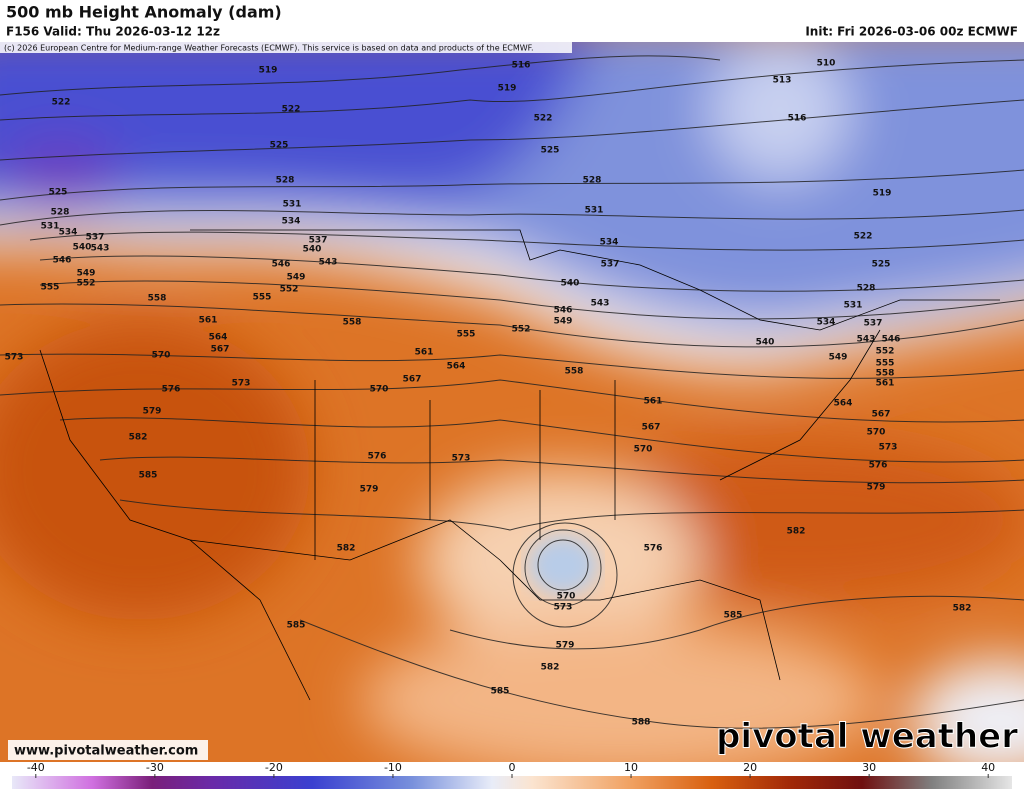 The width and height of the screenshot is (1024, 795). I want to click on contour-label: 588, so click(641, 723).